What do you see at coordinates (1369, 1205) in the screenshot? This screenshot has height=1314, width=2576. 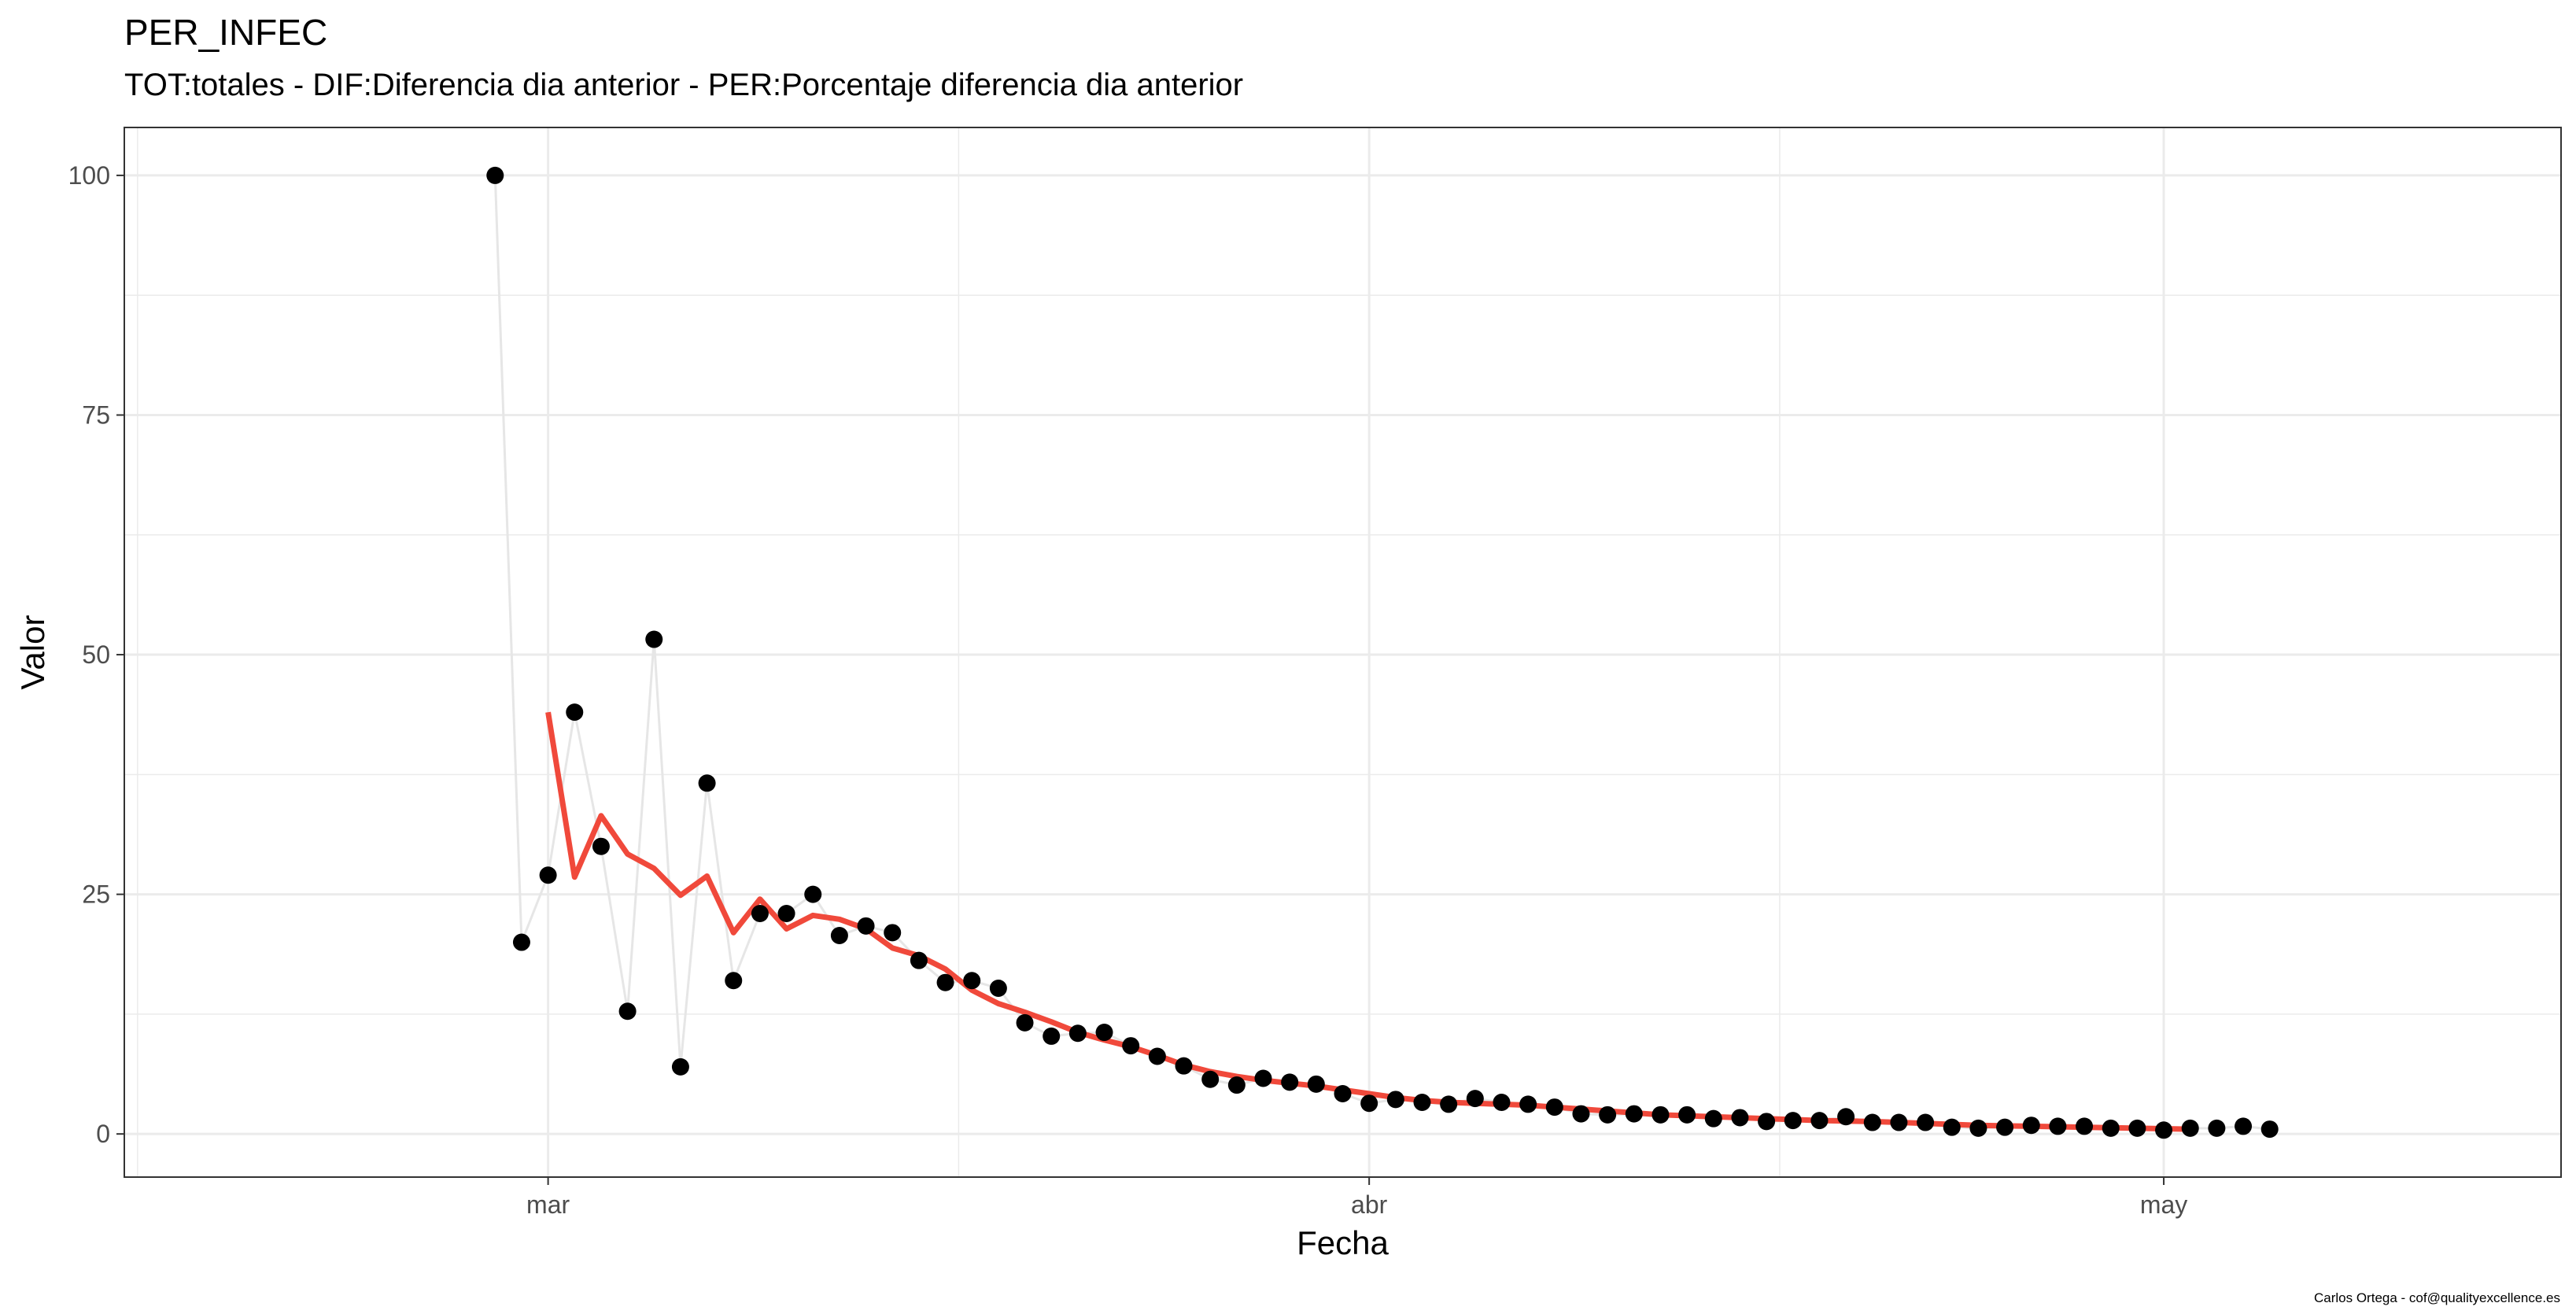 I see `x-tick-label: abr` at bounding box center [1369, 1205].